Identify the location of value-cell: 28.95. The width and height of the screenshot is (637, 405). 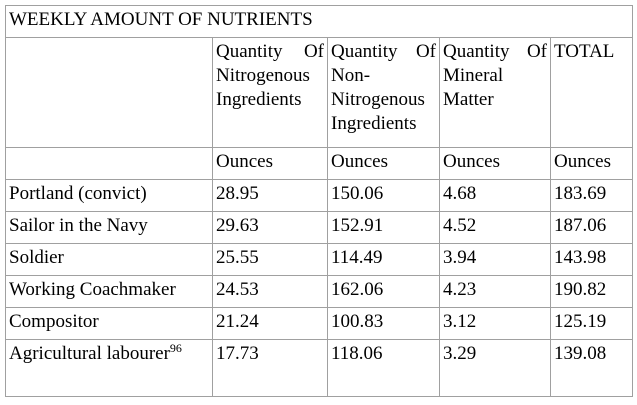
(270, 195).